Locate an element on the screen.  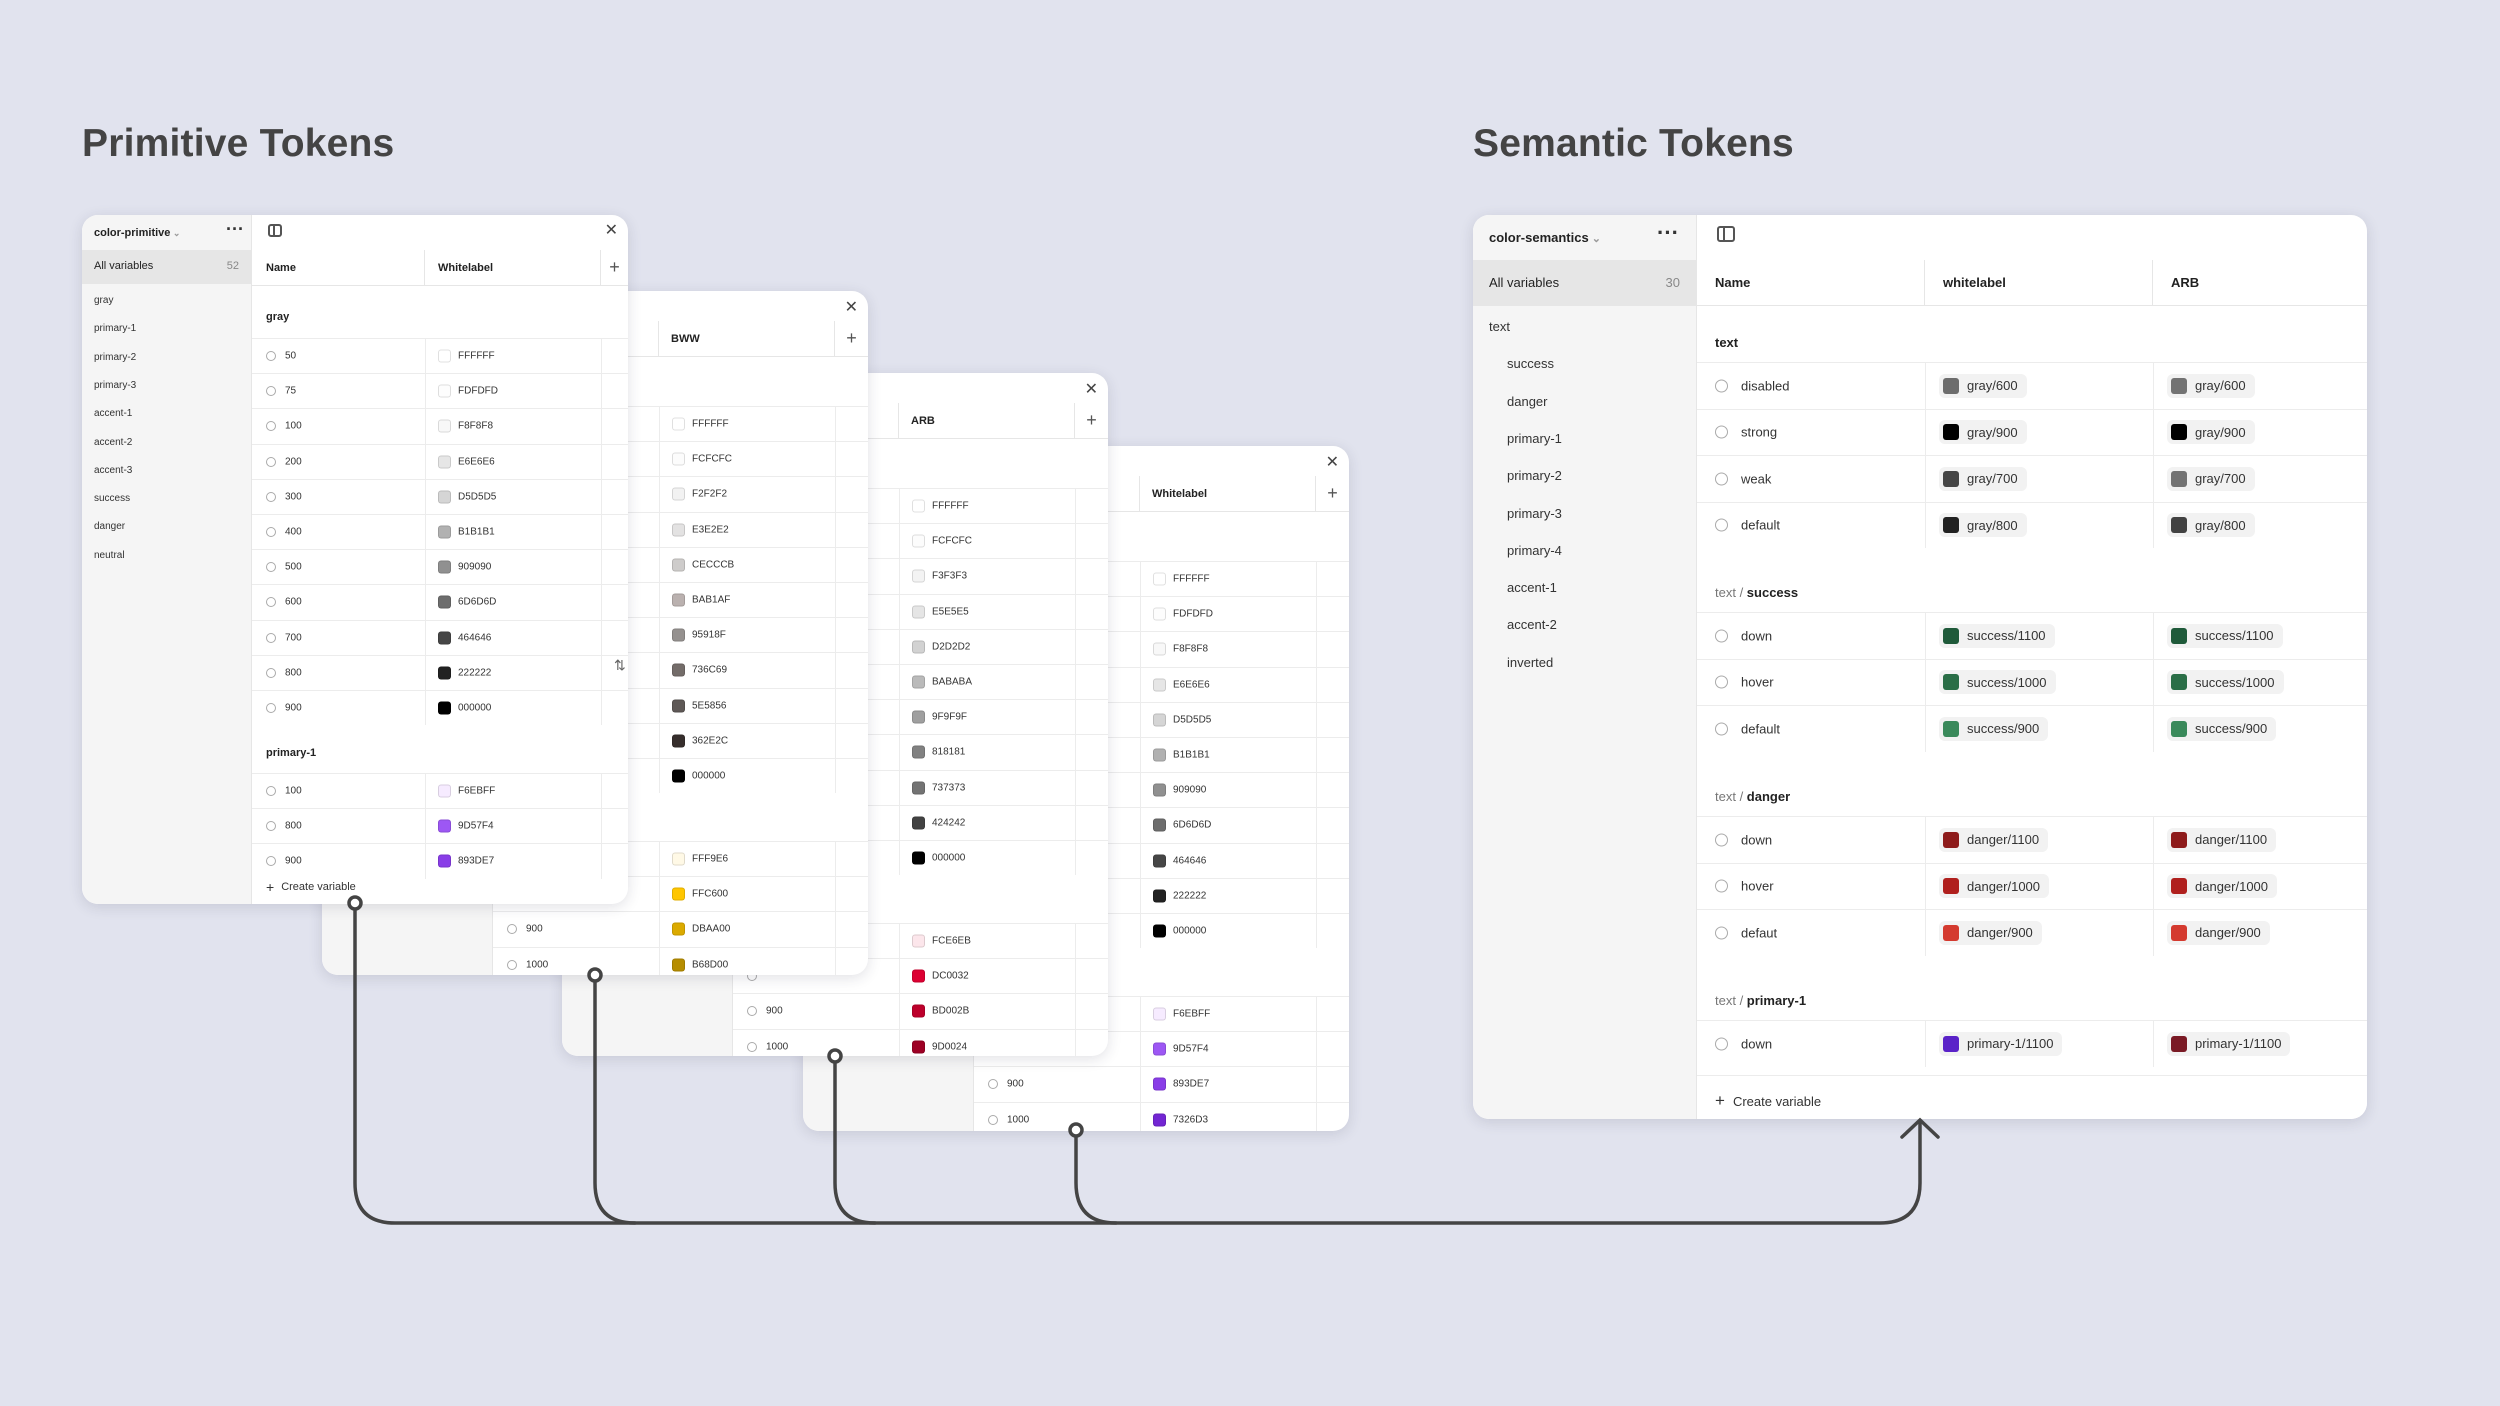
table-row: hover danger/1000 danger/1000 is located at coordinates (2032, 885).